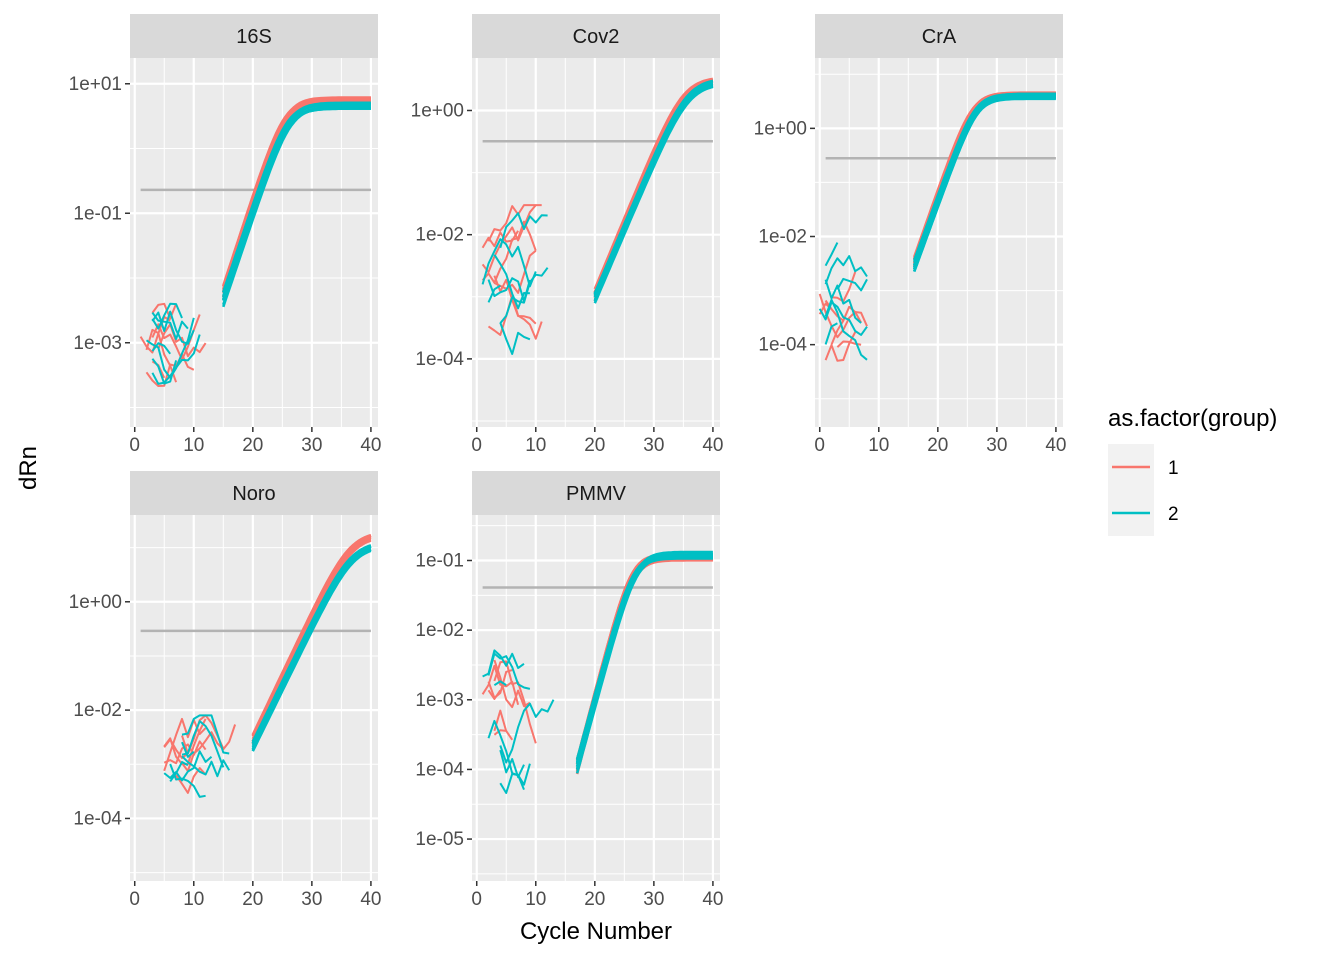 The height and width of the screenshot is (960, 1344). Describe the element at coordinates (1173, 514) in the screenshot. I see `legend-label: 2` at that location.